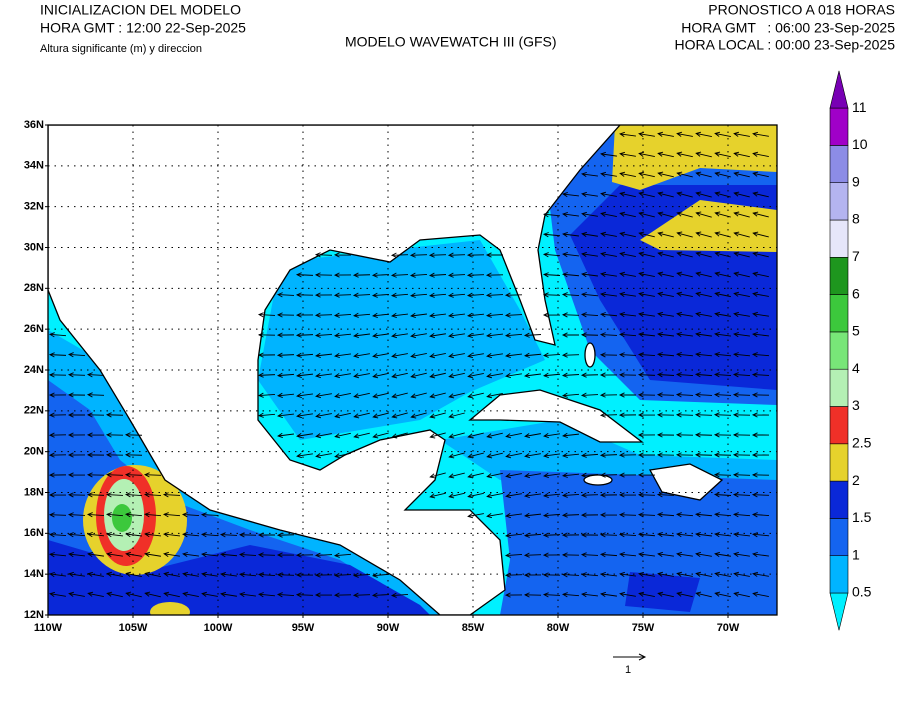  What do you see at coordinates (34, 329) in the screenshot?
I see `lat-label: 26N` at bounding box center [34, 329].